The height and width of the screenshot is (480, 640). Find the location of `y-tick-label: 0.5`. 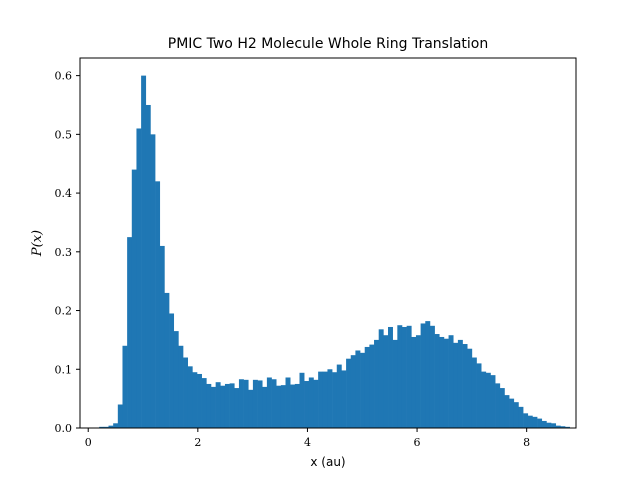

y-tick-label: 0.5 is located at coordinates (64, 134).